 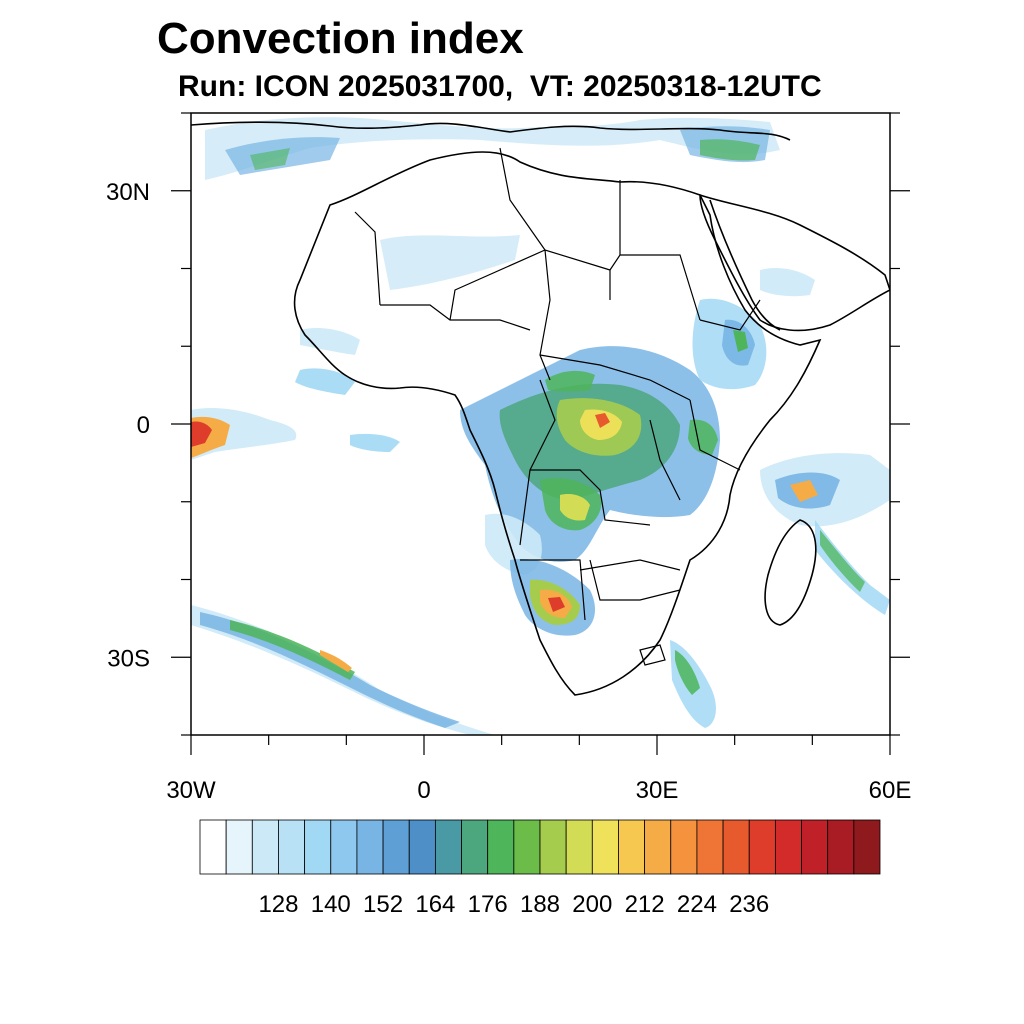 I want to click on colorbar-label: 128, so click(x=278, y=904).